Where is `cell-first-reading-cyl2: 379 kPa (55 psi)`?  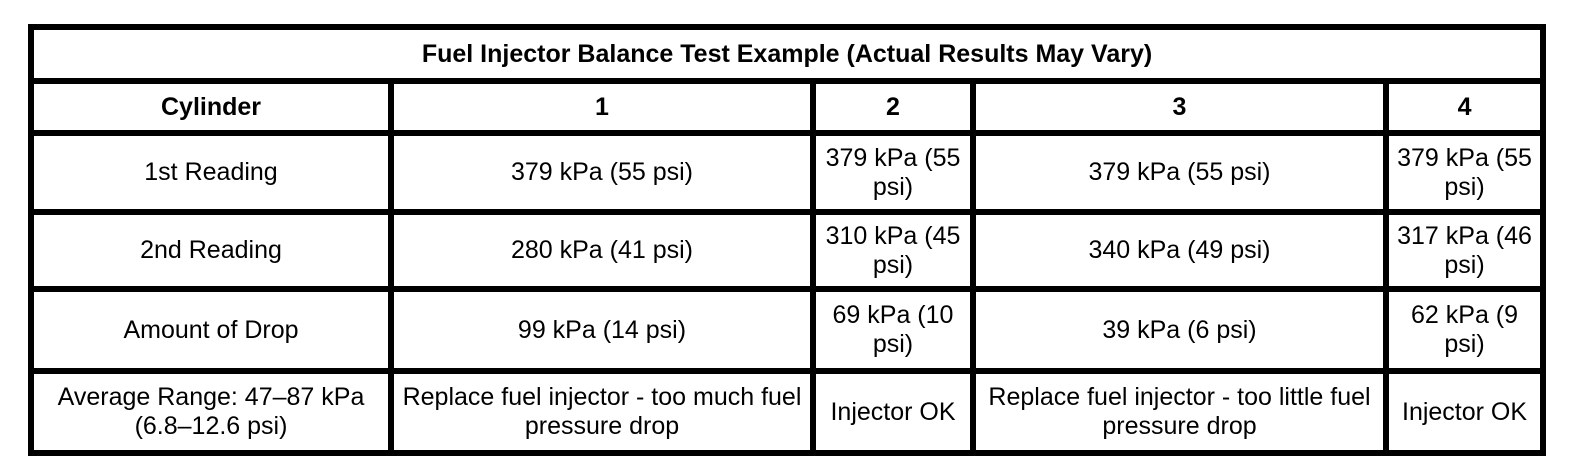 cell-first-reading-cyl2: 379 kPa (55 psi) is located at coordinates (893, 172).